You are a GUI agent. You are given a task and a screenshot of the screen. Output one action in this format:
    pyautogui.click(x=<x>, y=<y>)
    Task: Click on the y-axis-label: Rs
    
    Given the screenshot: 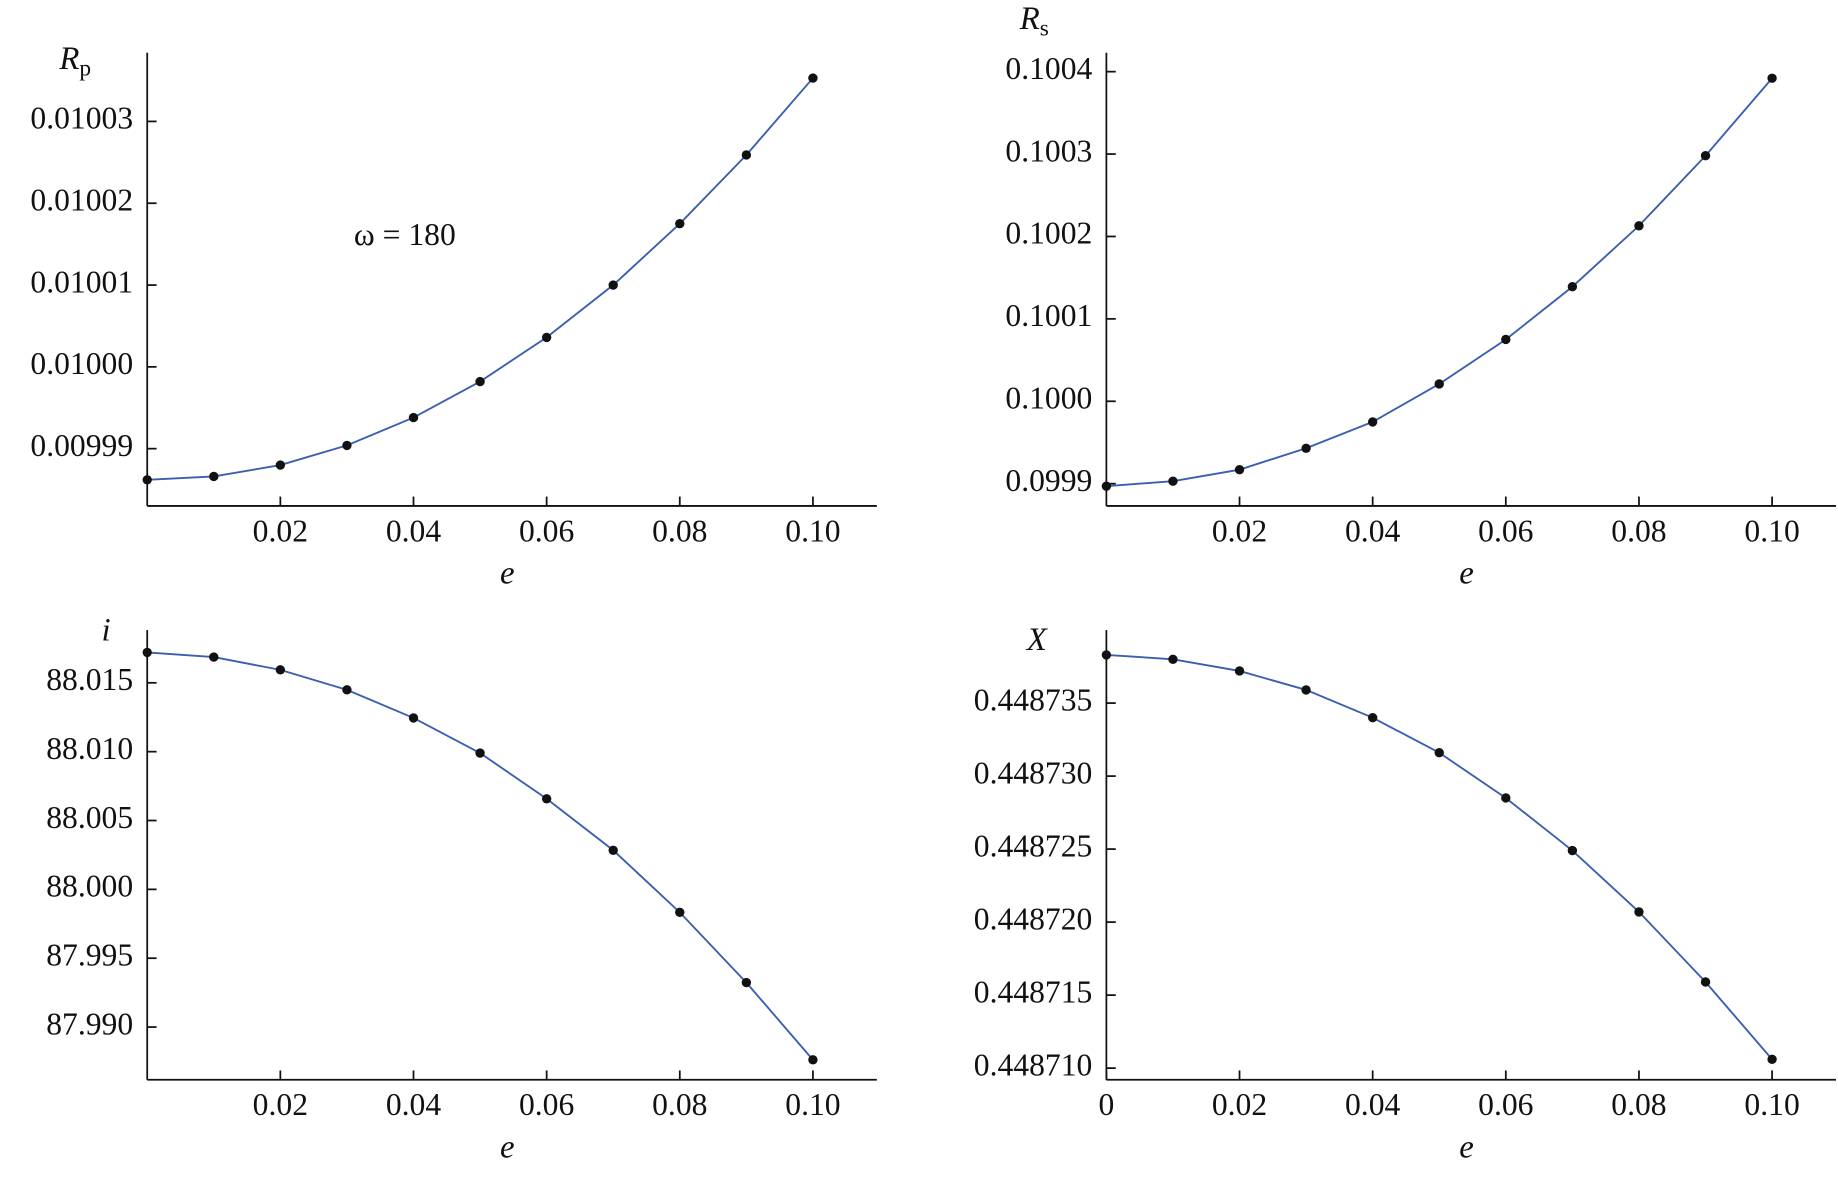 What is the action you would take?
    pyautogui.click(x=1034, y=21)
    